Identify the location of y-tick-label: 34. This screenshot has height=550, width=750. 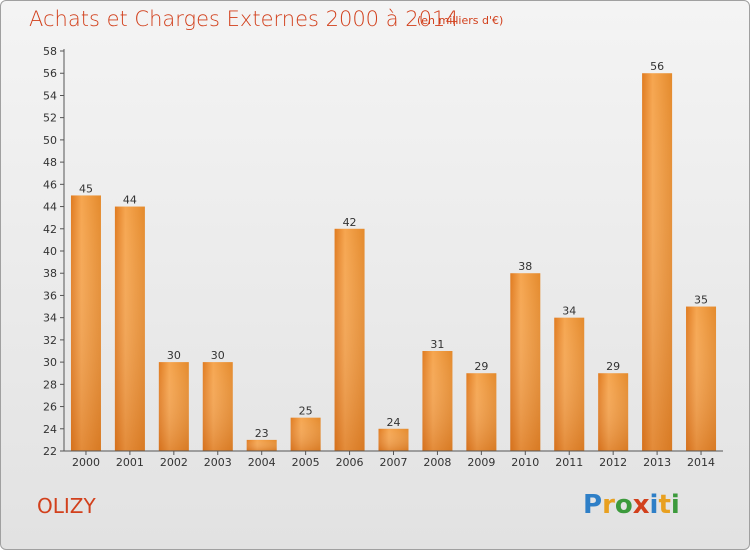
(50, 318).